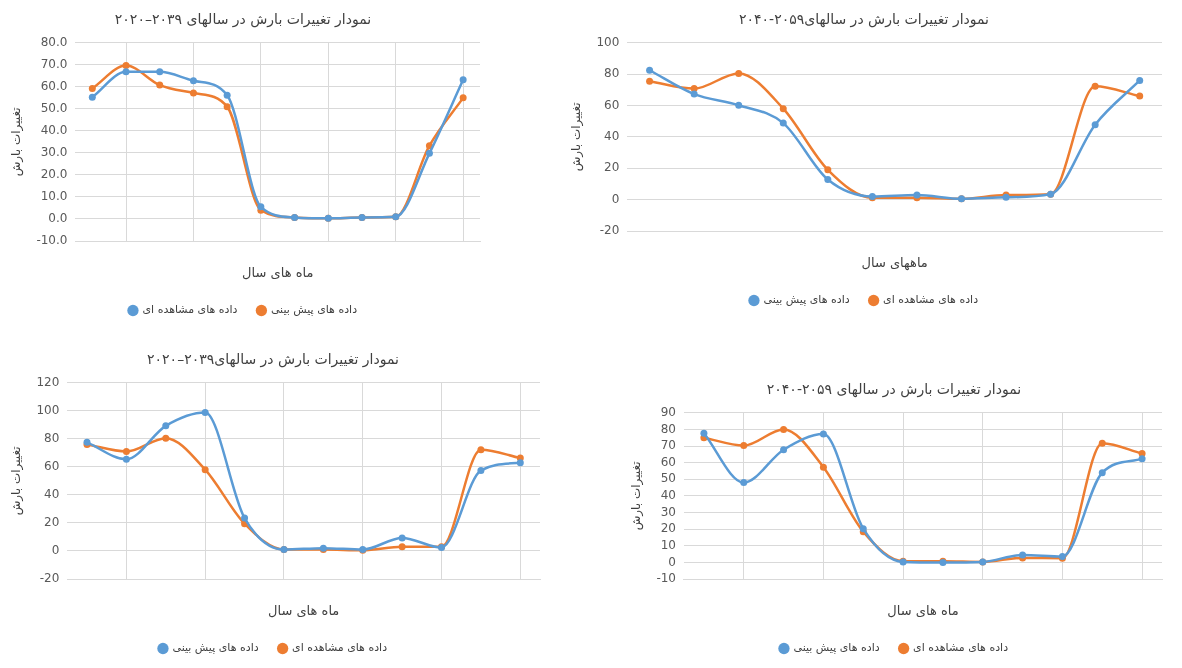 The height and width of the screenshot is (668, 1182). What do you see at coordinates (666, 578) in the screenshot?
I see `y-tick-label: -10` at bounding box center [666, 578].